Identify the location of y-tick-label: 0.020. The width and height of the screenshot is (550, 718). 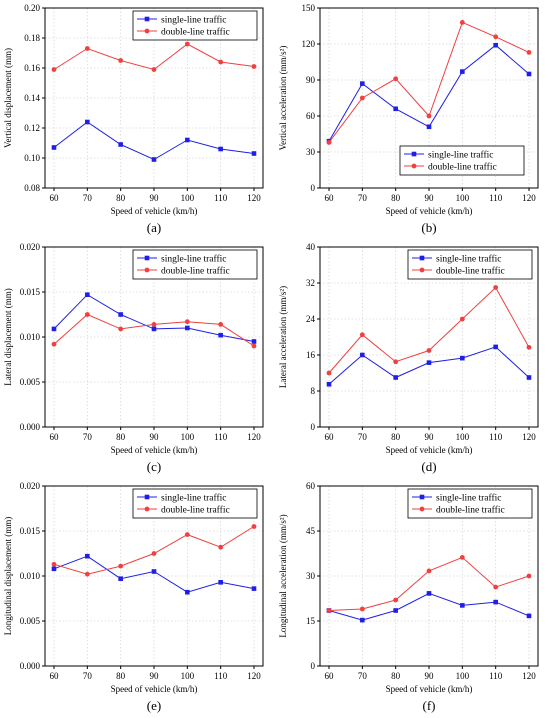
(30, 486).